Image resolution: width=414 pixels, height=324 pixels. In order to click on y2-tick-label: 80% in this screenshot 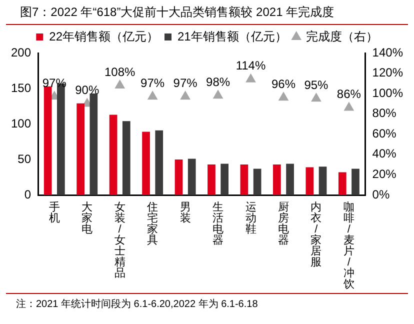, I will do `click(384, 113)`.